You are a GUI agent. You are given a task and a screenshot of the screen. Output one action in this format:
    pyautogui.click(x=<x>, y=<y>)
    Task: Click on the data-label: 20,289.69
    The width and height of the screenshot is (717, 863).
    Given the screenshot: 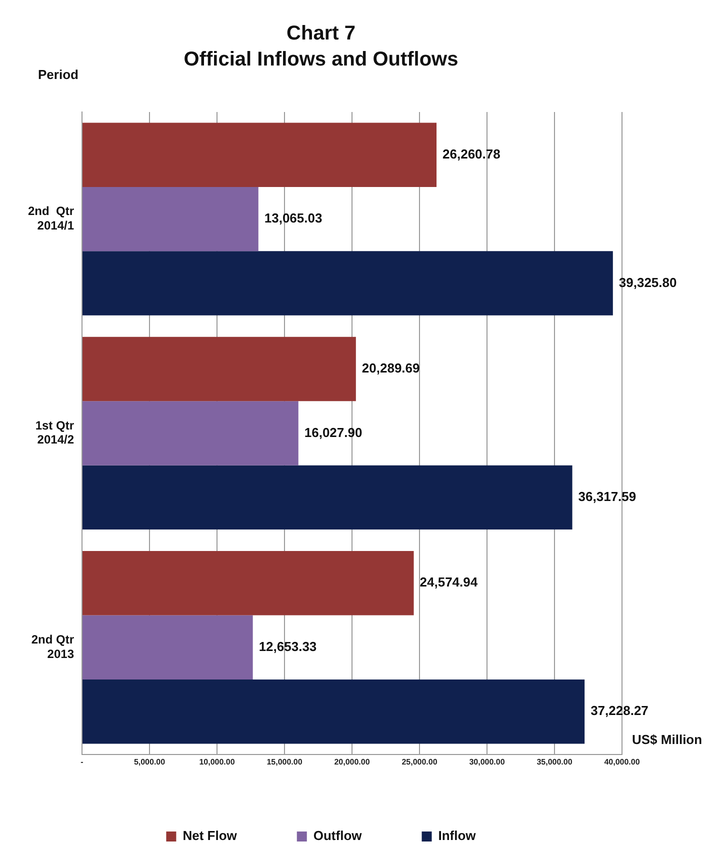 What is the action you would take?
    pyautogui.click(x=391, y=368)
    